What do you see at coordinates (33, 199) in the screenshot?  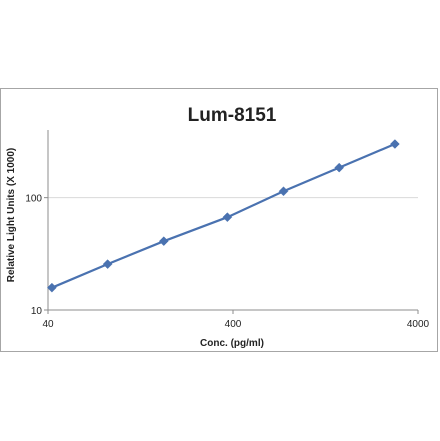 I see `y-tick-label: 100` at bounding box center [33, 199].